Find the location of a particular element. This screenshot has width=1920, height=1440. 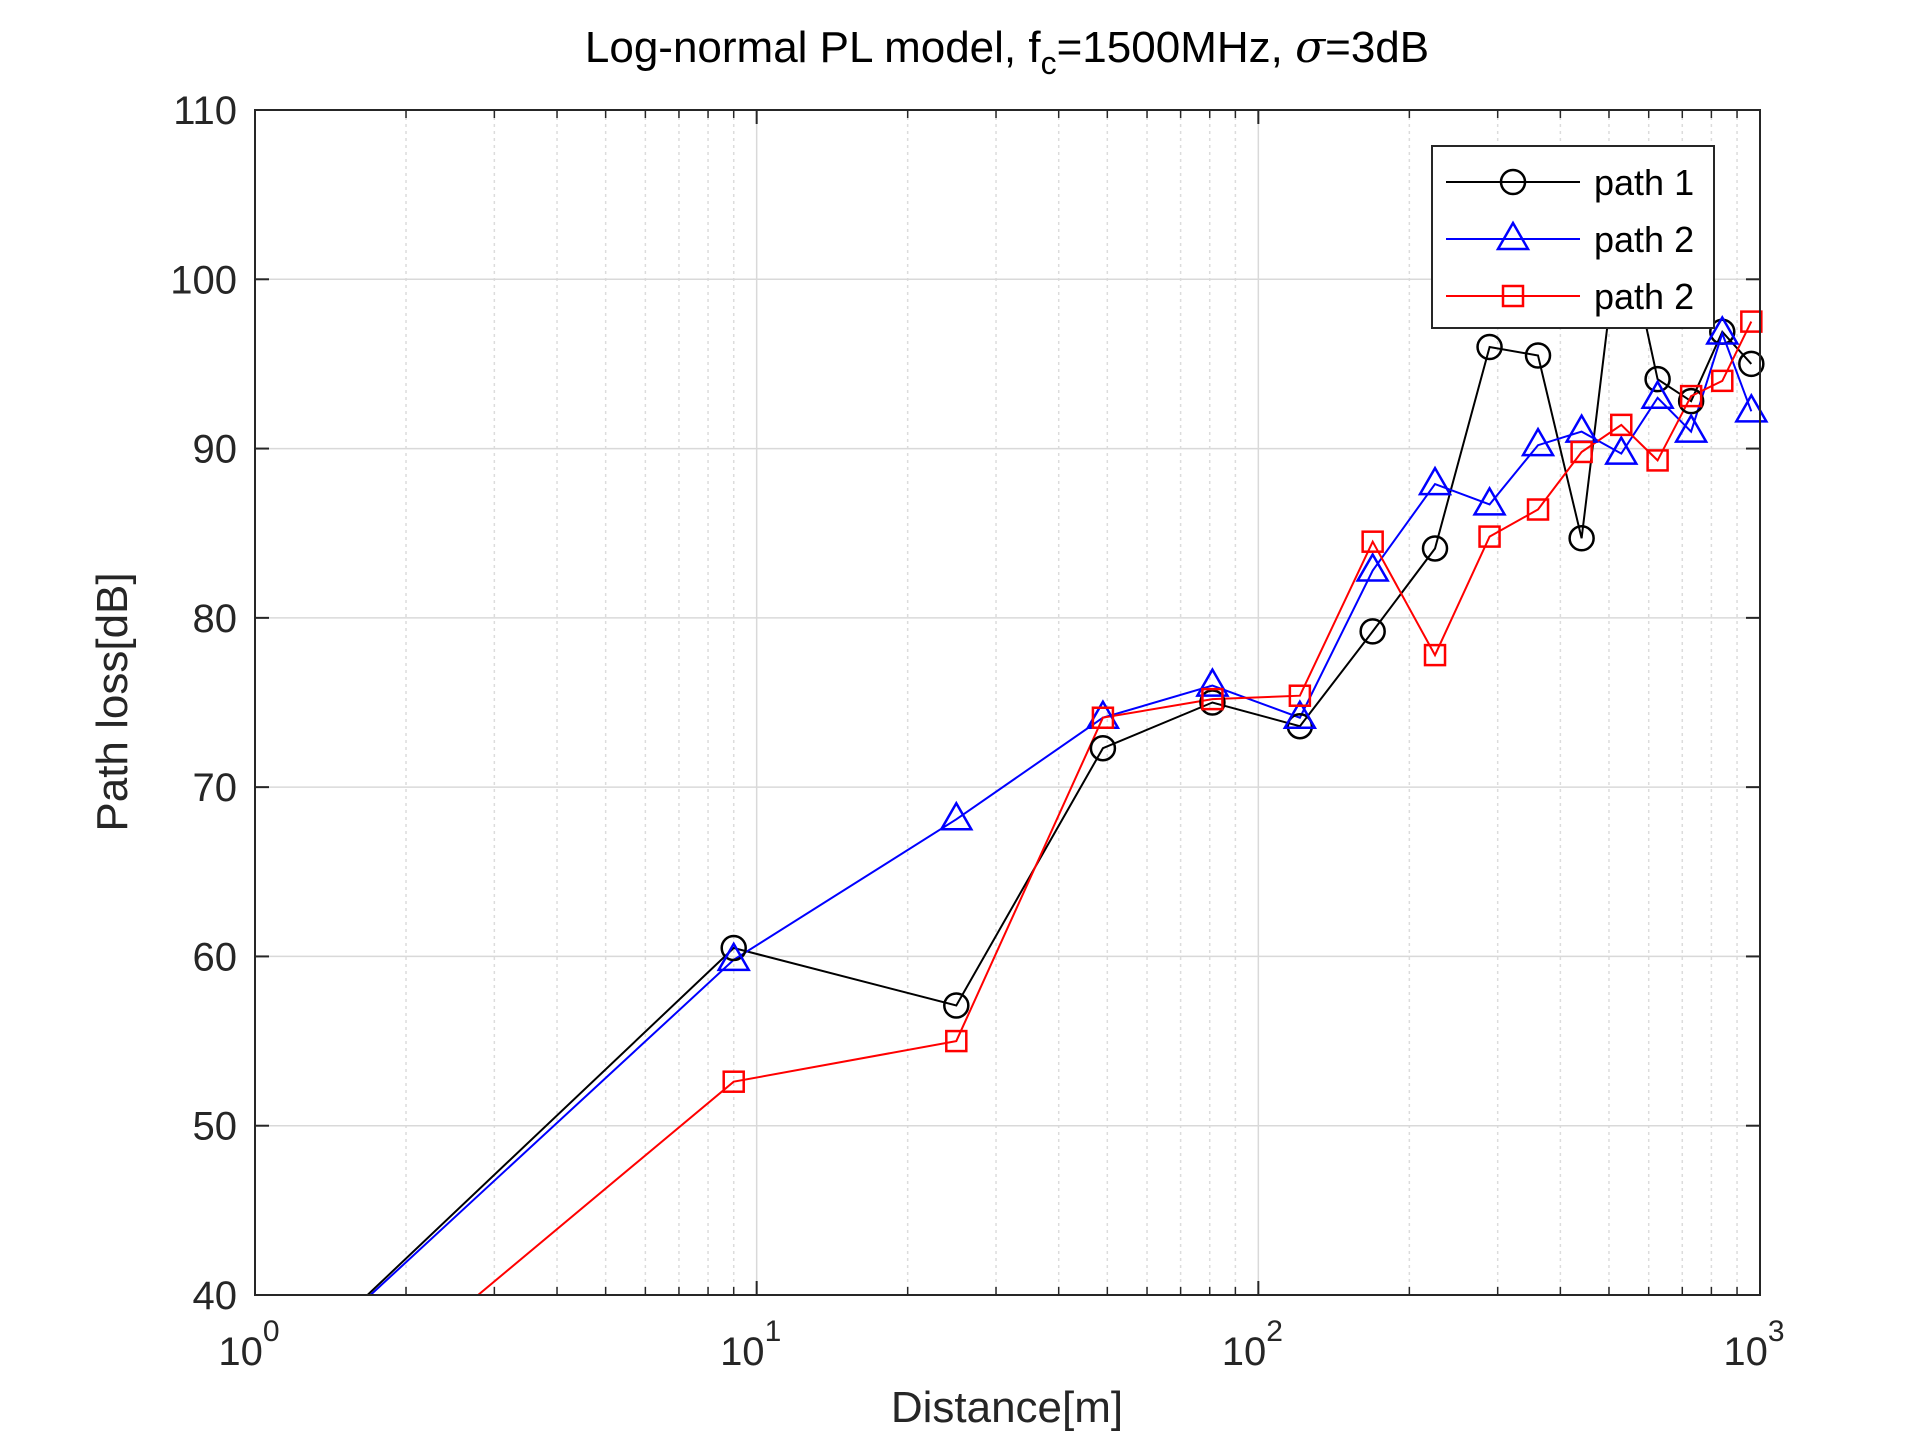

y-tick-label: 110 is located at coordinates (205, 111).